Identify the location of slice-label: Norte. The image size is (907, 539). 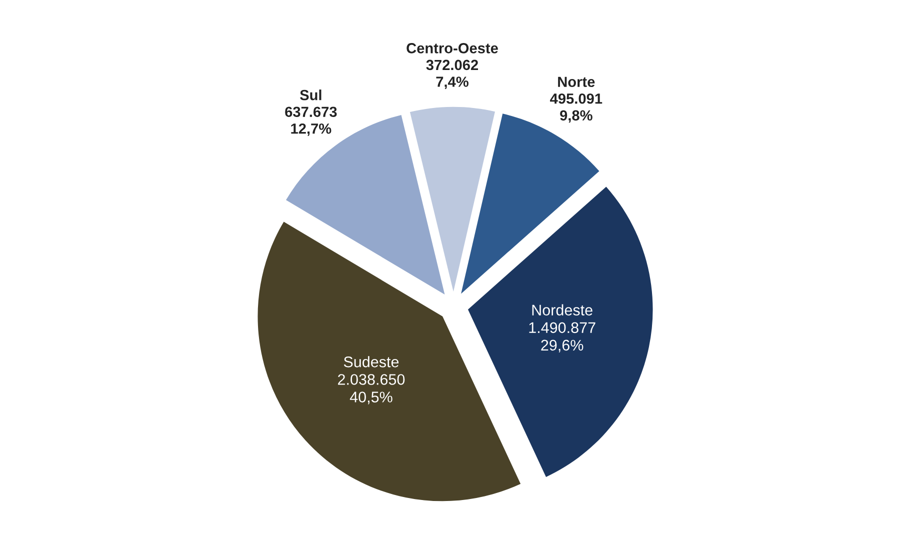
(576, 82).